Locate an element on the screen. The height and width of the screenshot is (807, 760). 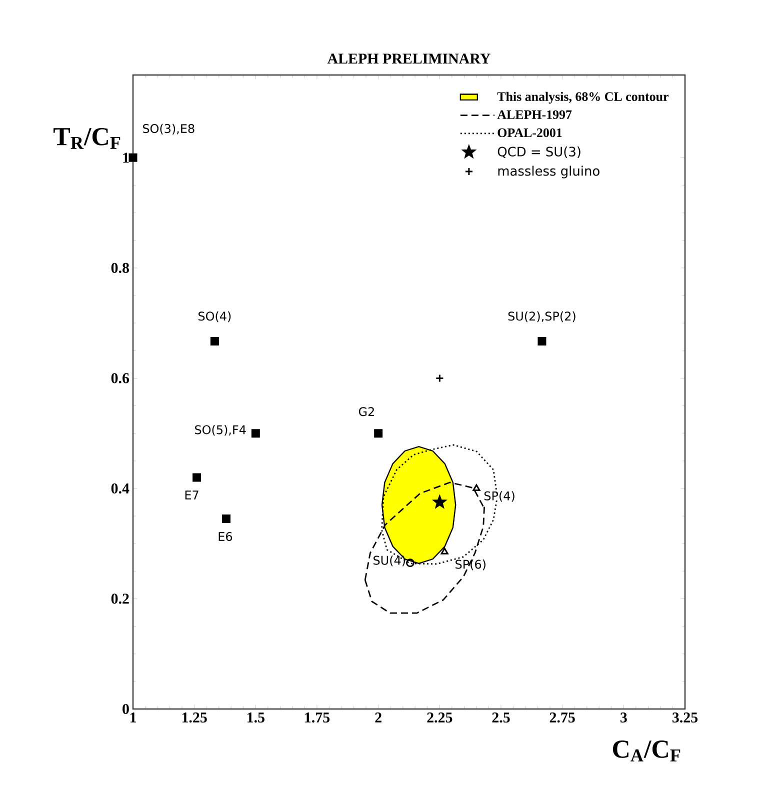
chart-title: ALEPH PRELIMINARY is located at coordinates (408, 59).